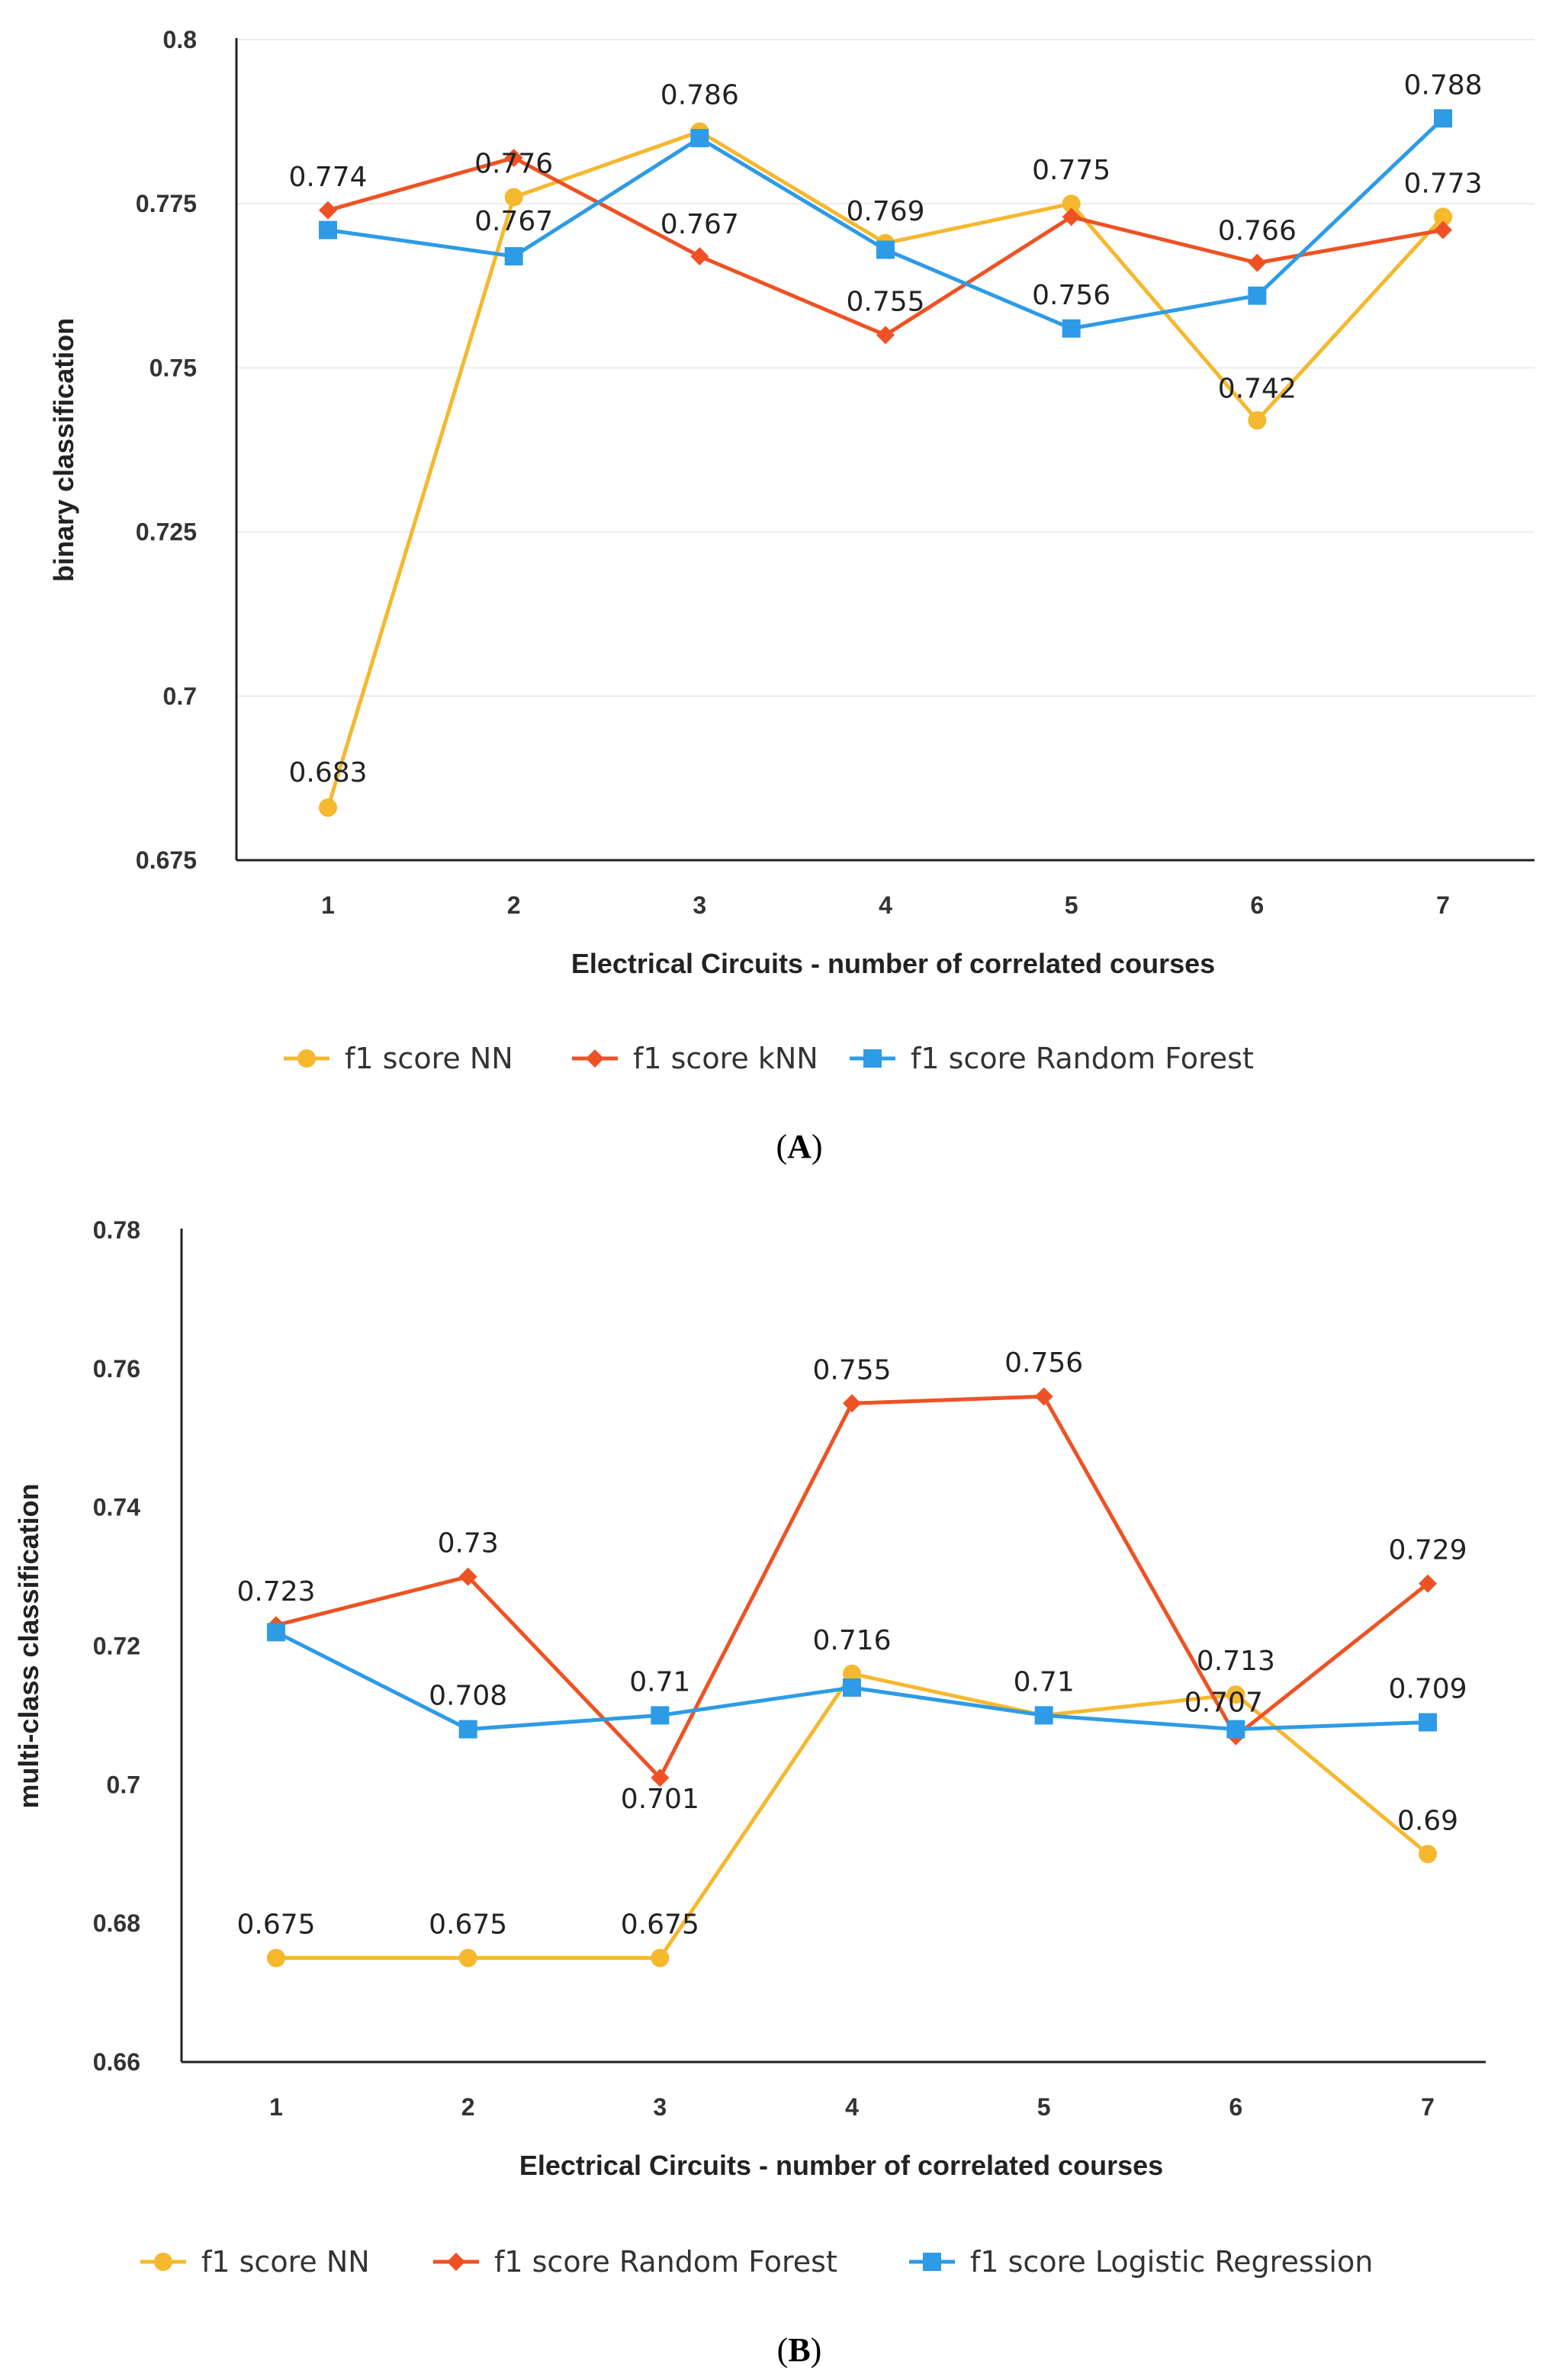 The image size is (1562, 2380). What do you see at coordinates (166, 532) in the screenshot?
I see `y-tick-label: 0.725` at bounding box center [166, 532].